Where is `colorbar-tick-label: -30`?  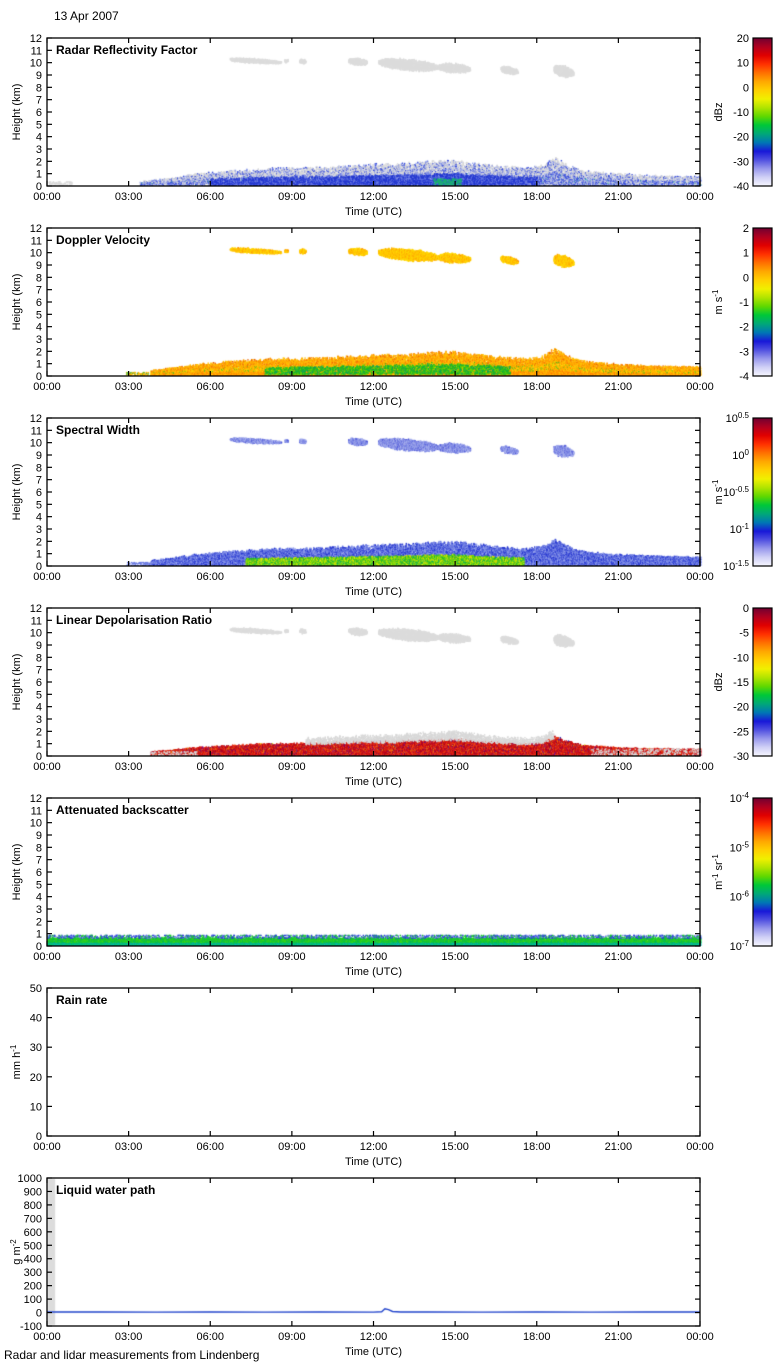
colorbar-tick-label: -30 is located at coordinates (741, 162).